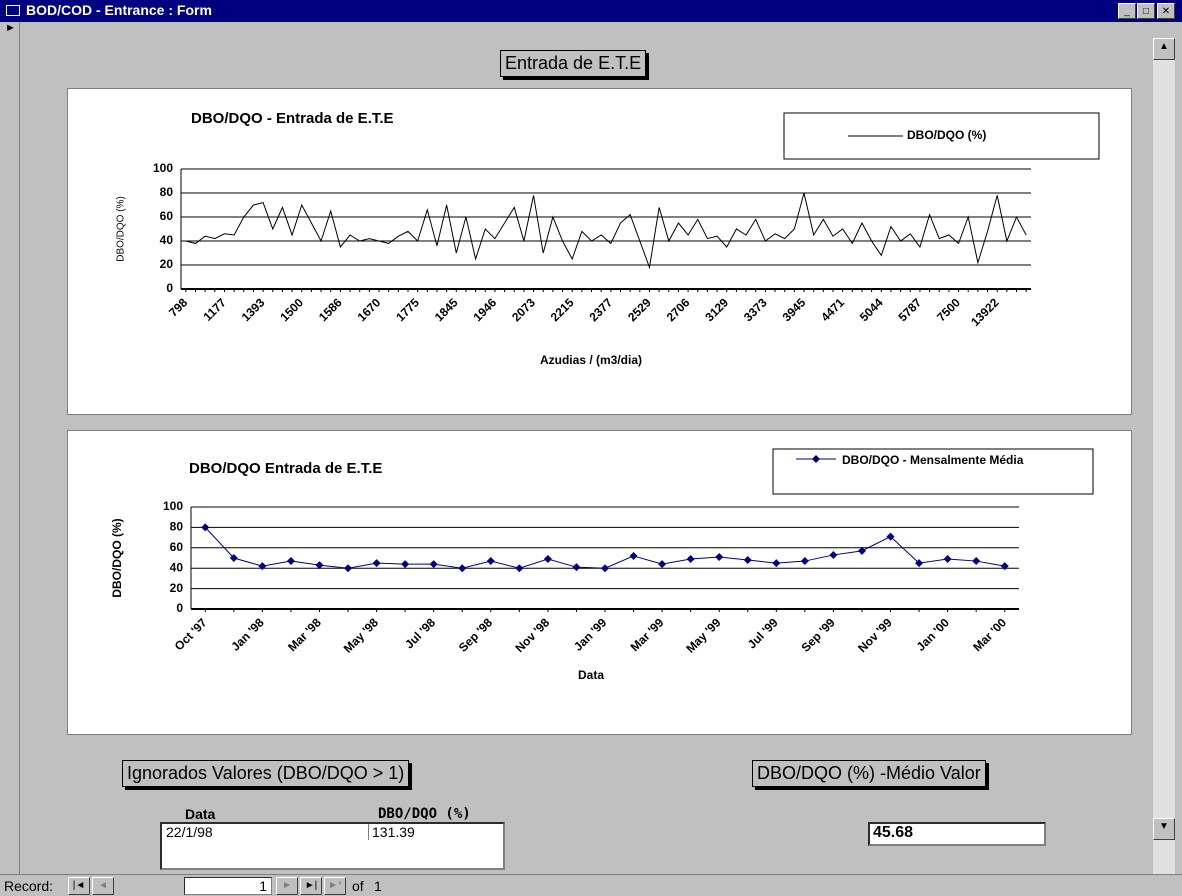 This screenshot has width=1182, height=896. Describe the element at coordinates (335, 886) in the screenshot. I see `new-record: ►*` at that location.